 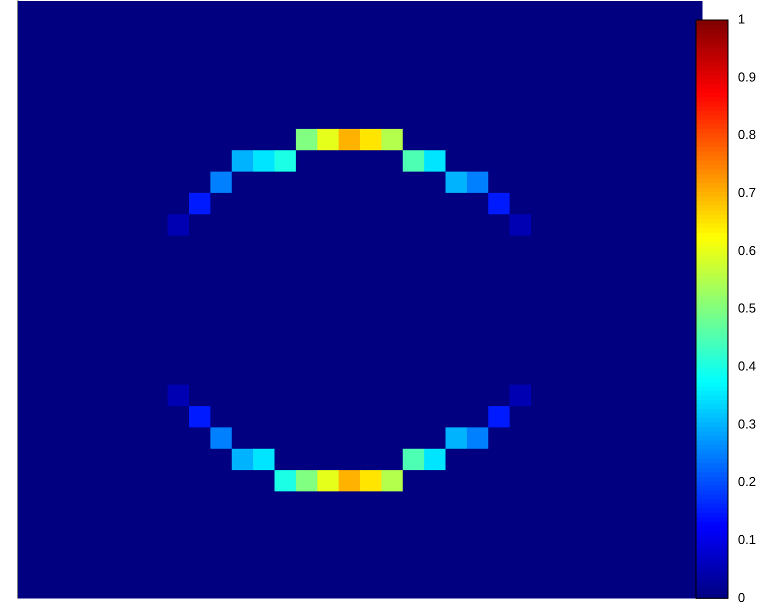 I want to click on color-bar-label: 0.1, so click(x=747, y=539).